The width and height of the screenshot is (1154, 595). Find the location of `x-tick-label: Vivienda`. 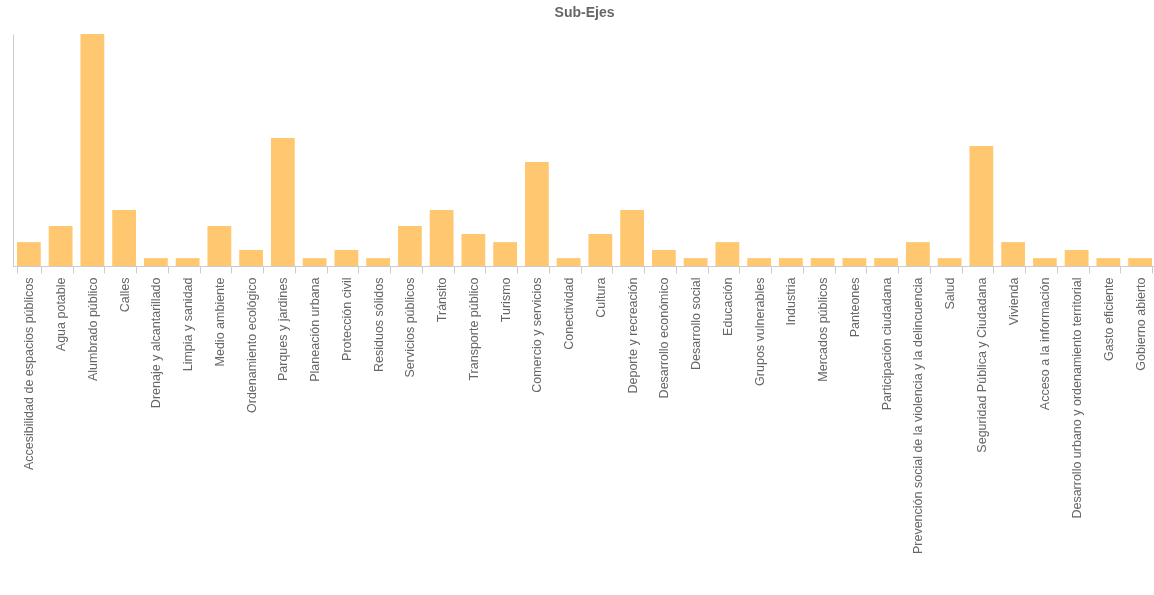

x-tick-label: Vivienda is located at coordinates (1013, 301).